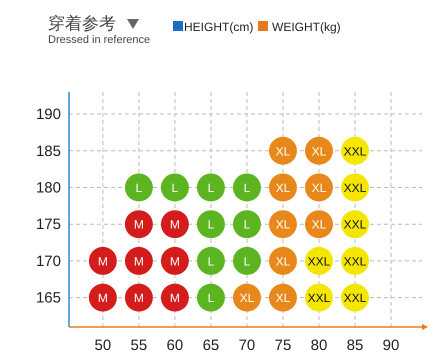  I want to click on y-tick-label: 185, so click(48, 151).